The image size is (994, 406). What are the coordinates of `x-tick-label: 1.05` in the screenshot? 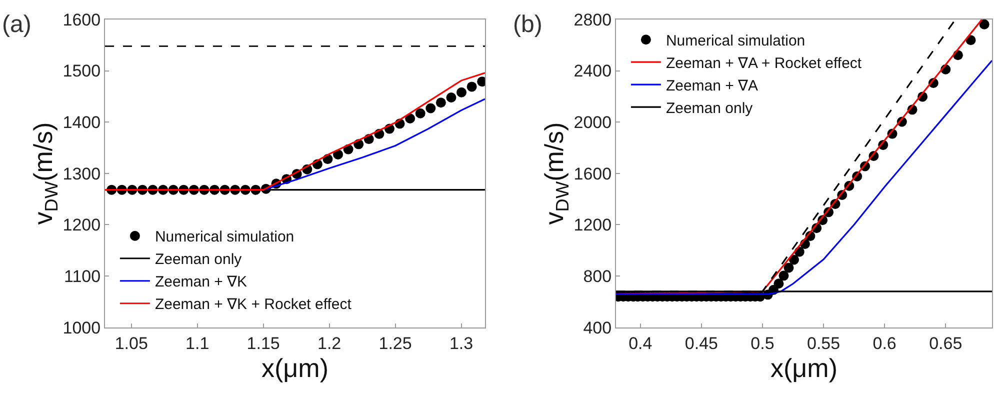 It's located at (131, 343).